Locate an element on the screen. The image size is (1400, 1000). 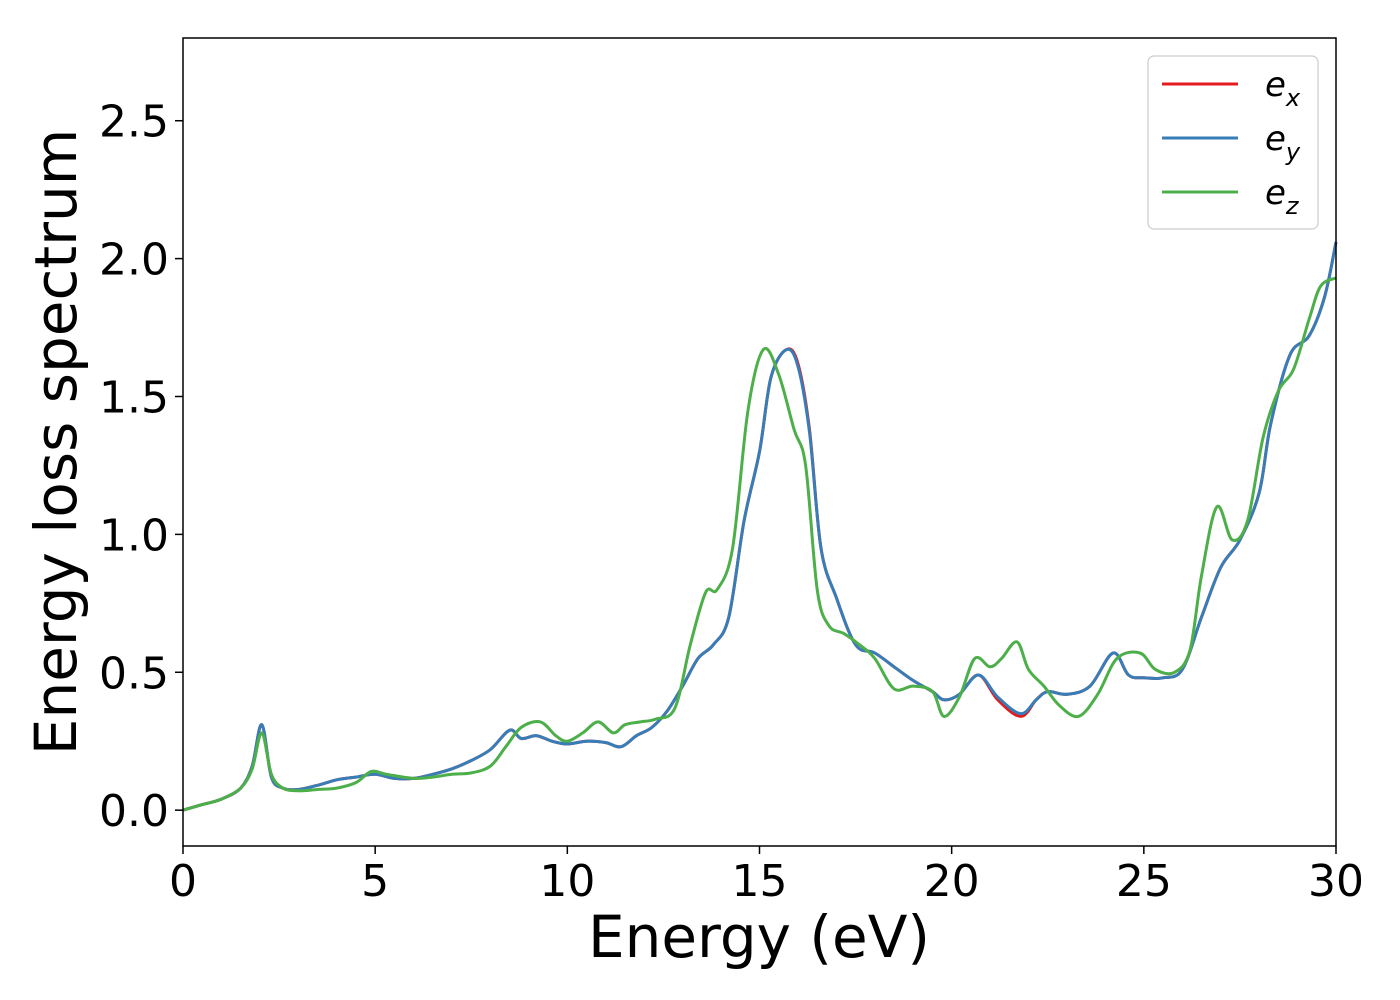
legend-box is located at coordinates (1233, 142).